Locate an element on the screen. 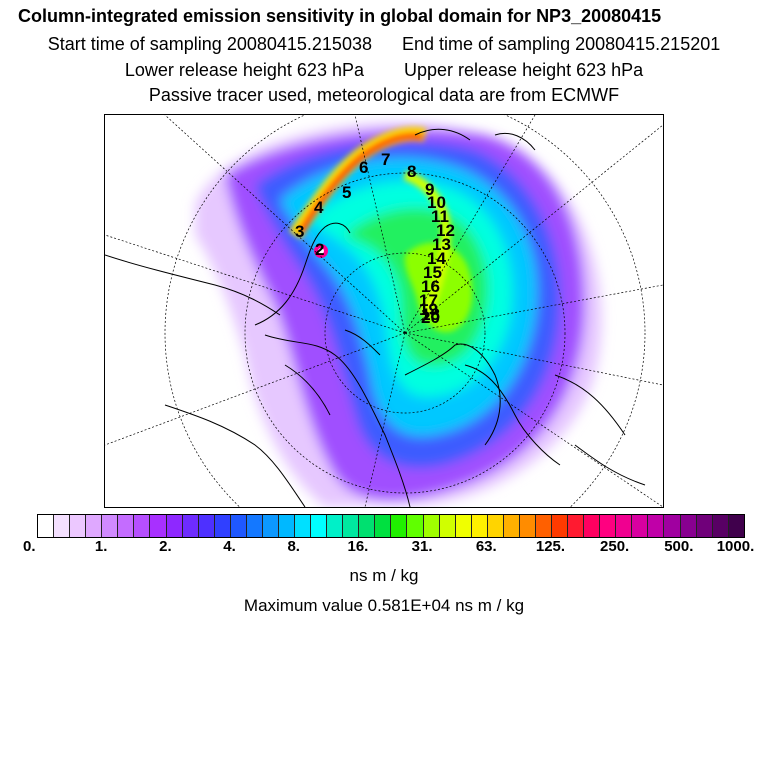 The height and width of the screenshot is (768, 768). trajectory-label: 15 is located at coordinates (432, 272).